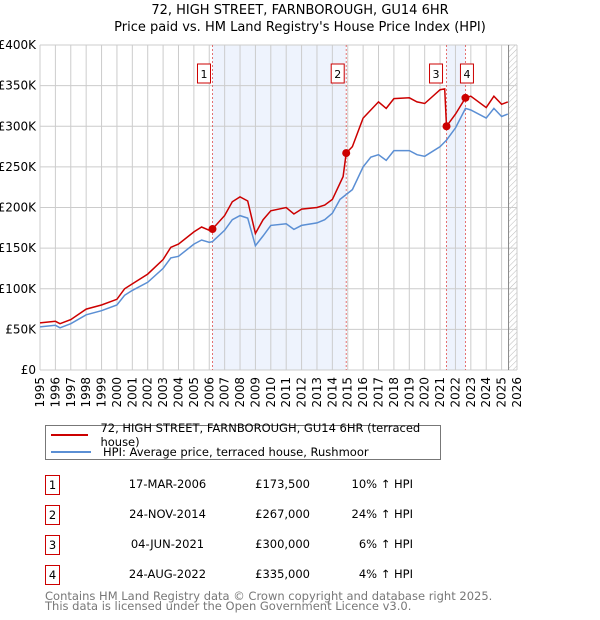 Image resolution: width=600 pixels, height=620 pixels. Describe the element at coordinates (86, 392) in the screenshot. I see `x-tick-label: 1998` at that location.